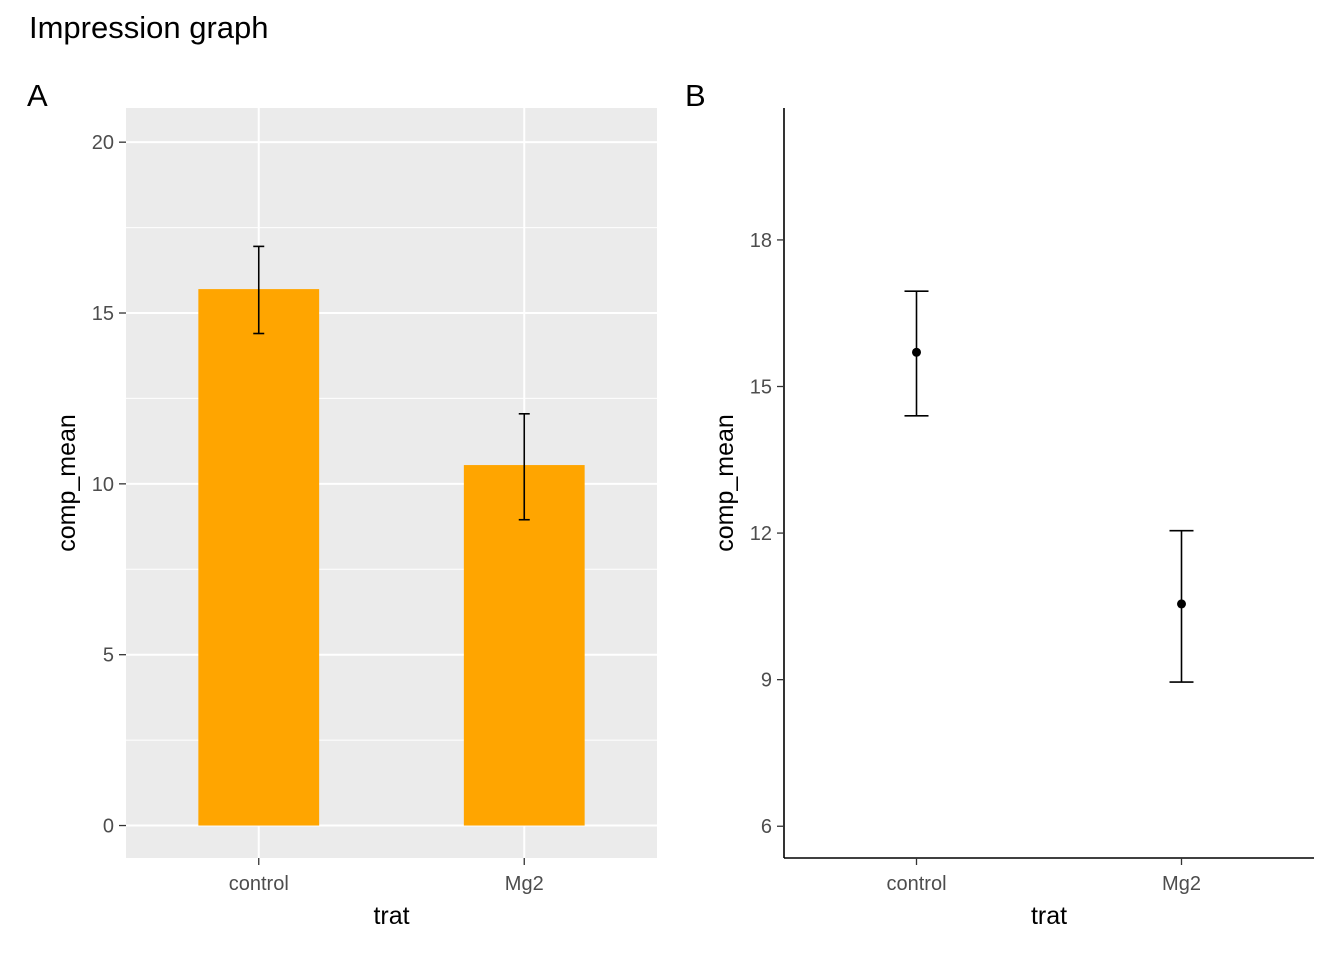  I want to click on panel-a-y-tick-label: 15, so click(103, 314).